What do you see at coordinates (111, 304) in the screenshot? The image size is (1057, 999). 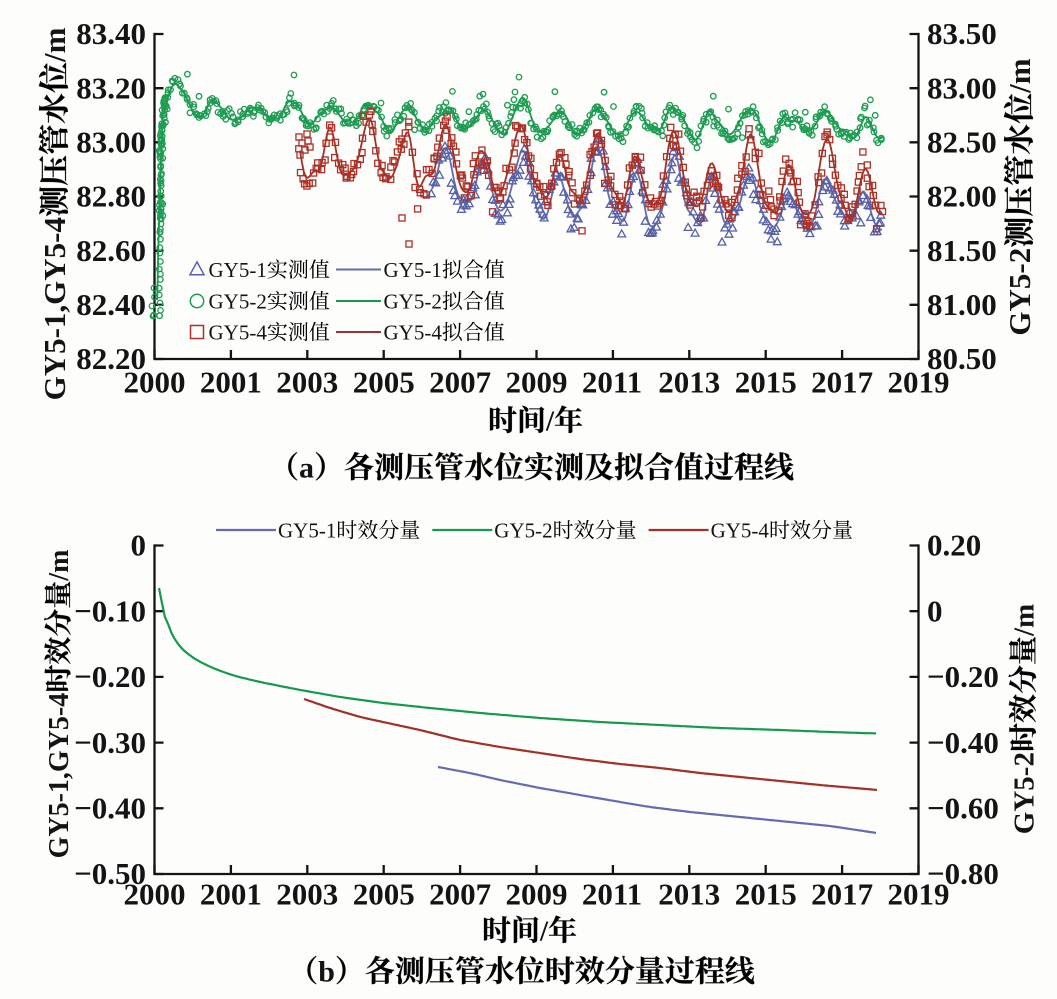 I see `svg-text: 82.40` at bounding box center [111, 304].